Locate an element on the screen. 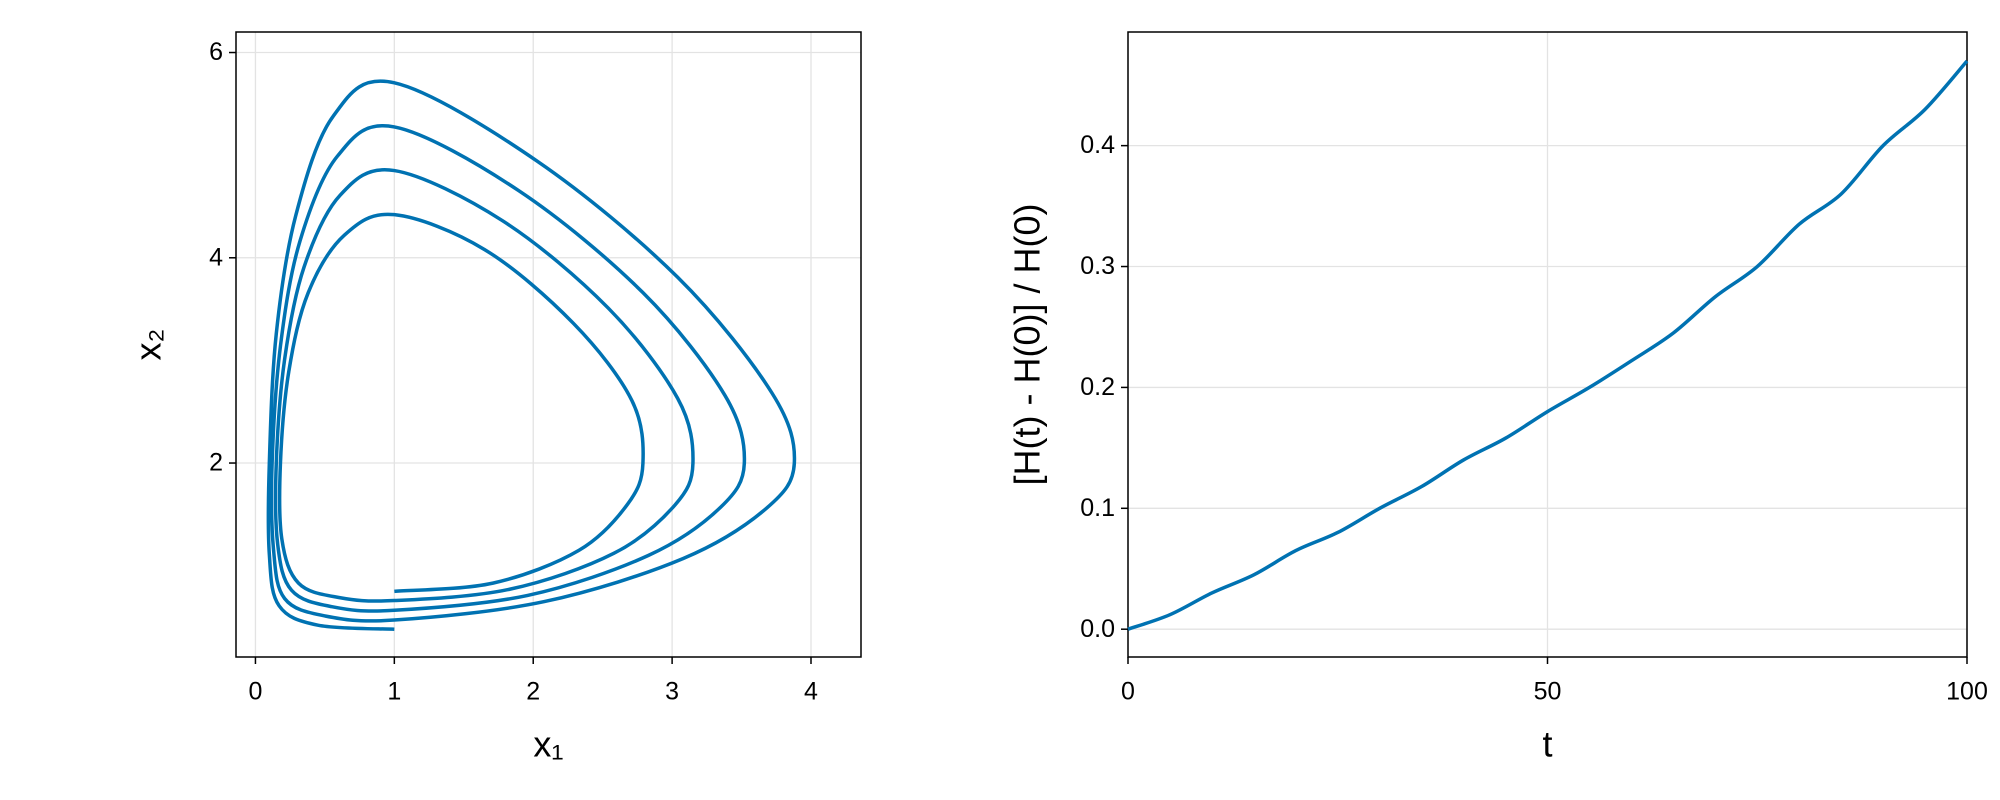  y-tick-label: 0.1 is located at coordinates (1097, 508).